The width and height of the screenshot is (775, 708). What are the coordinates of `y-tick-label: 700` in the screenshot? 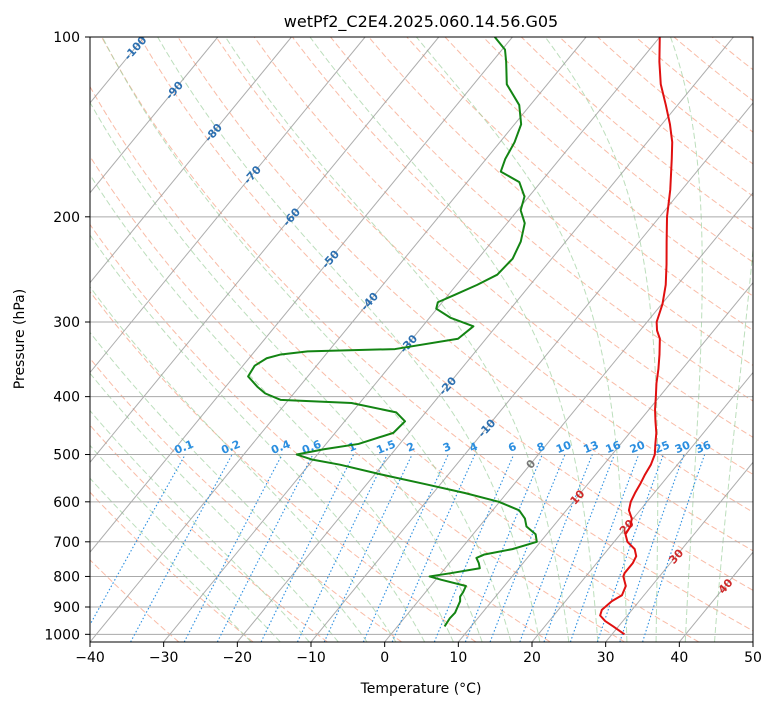 It's located at (66, 543).